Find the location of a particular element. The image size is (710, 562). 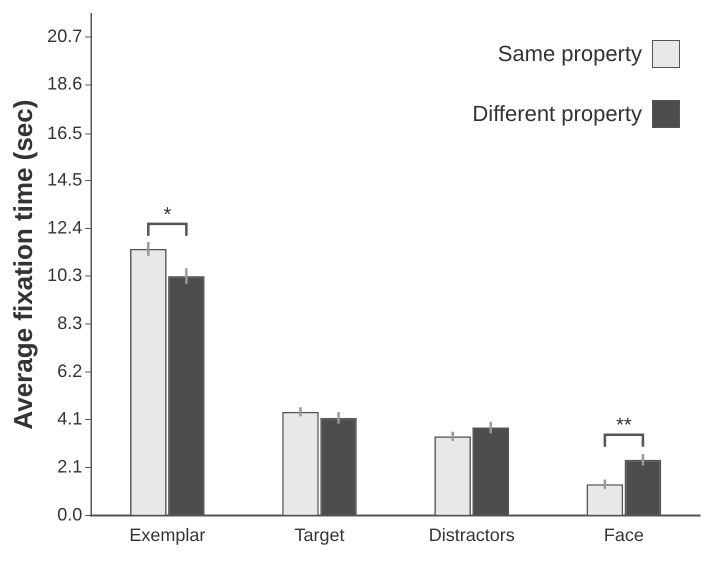

annotation: * is located at coordinates (167, 215).